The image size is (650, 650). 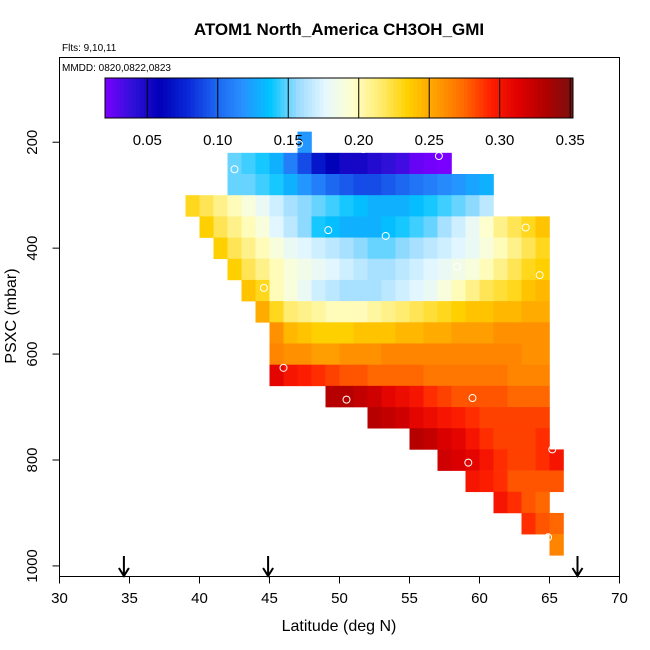 What do you see at coordinates (32, 142) in the screenshot?
I see `y-tick-label: 200` at bounding box center [32, 142].